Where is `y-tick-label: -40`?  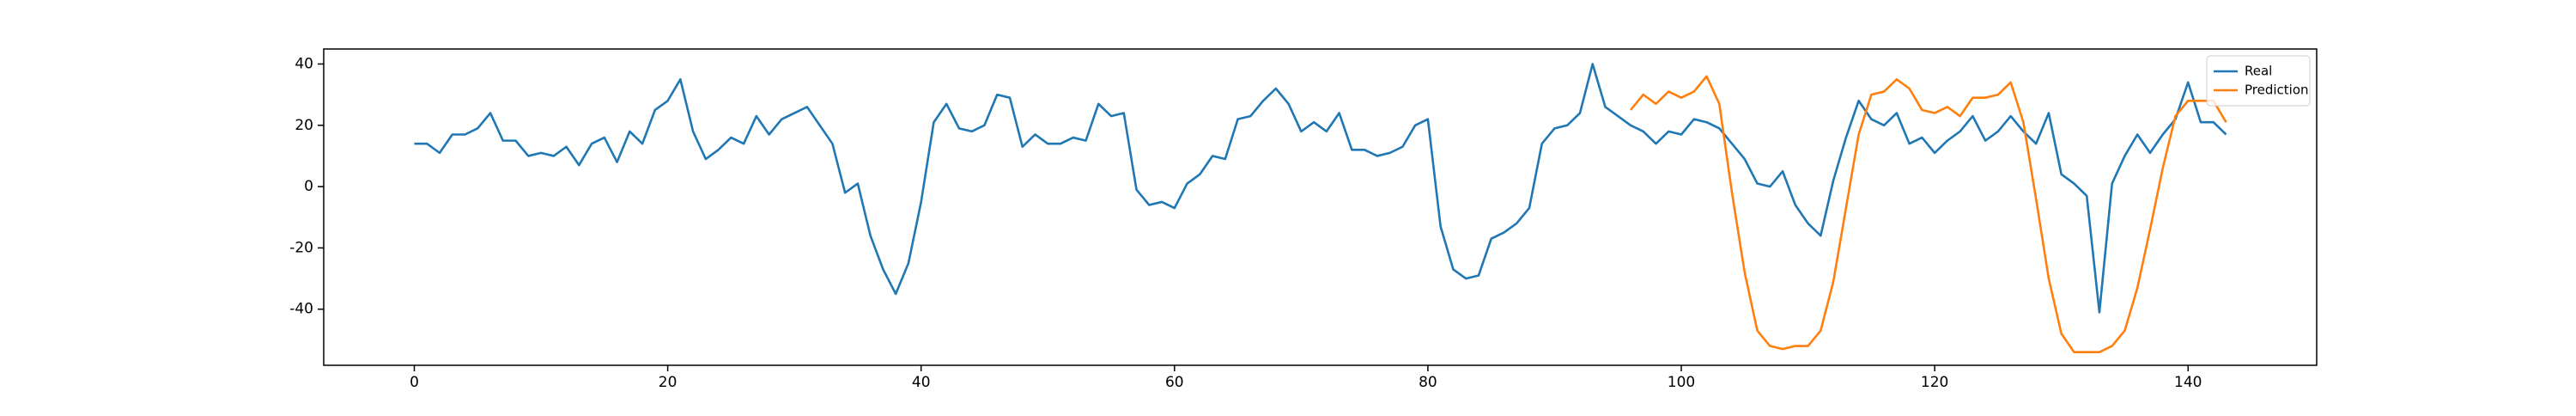
y-tick-label: -40 is located at coordinates (301, 310).